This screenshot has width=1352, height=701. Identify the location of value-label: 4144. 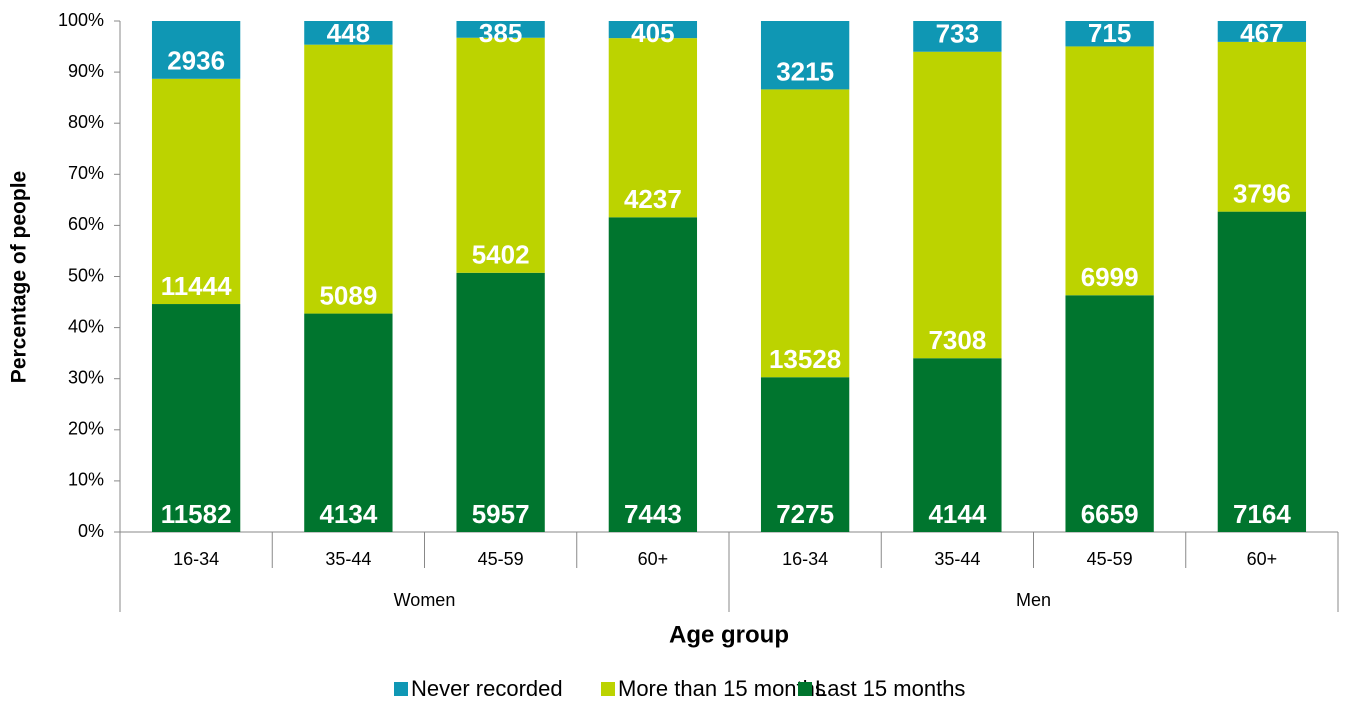
(957, 514).